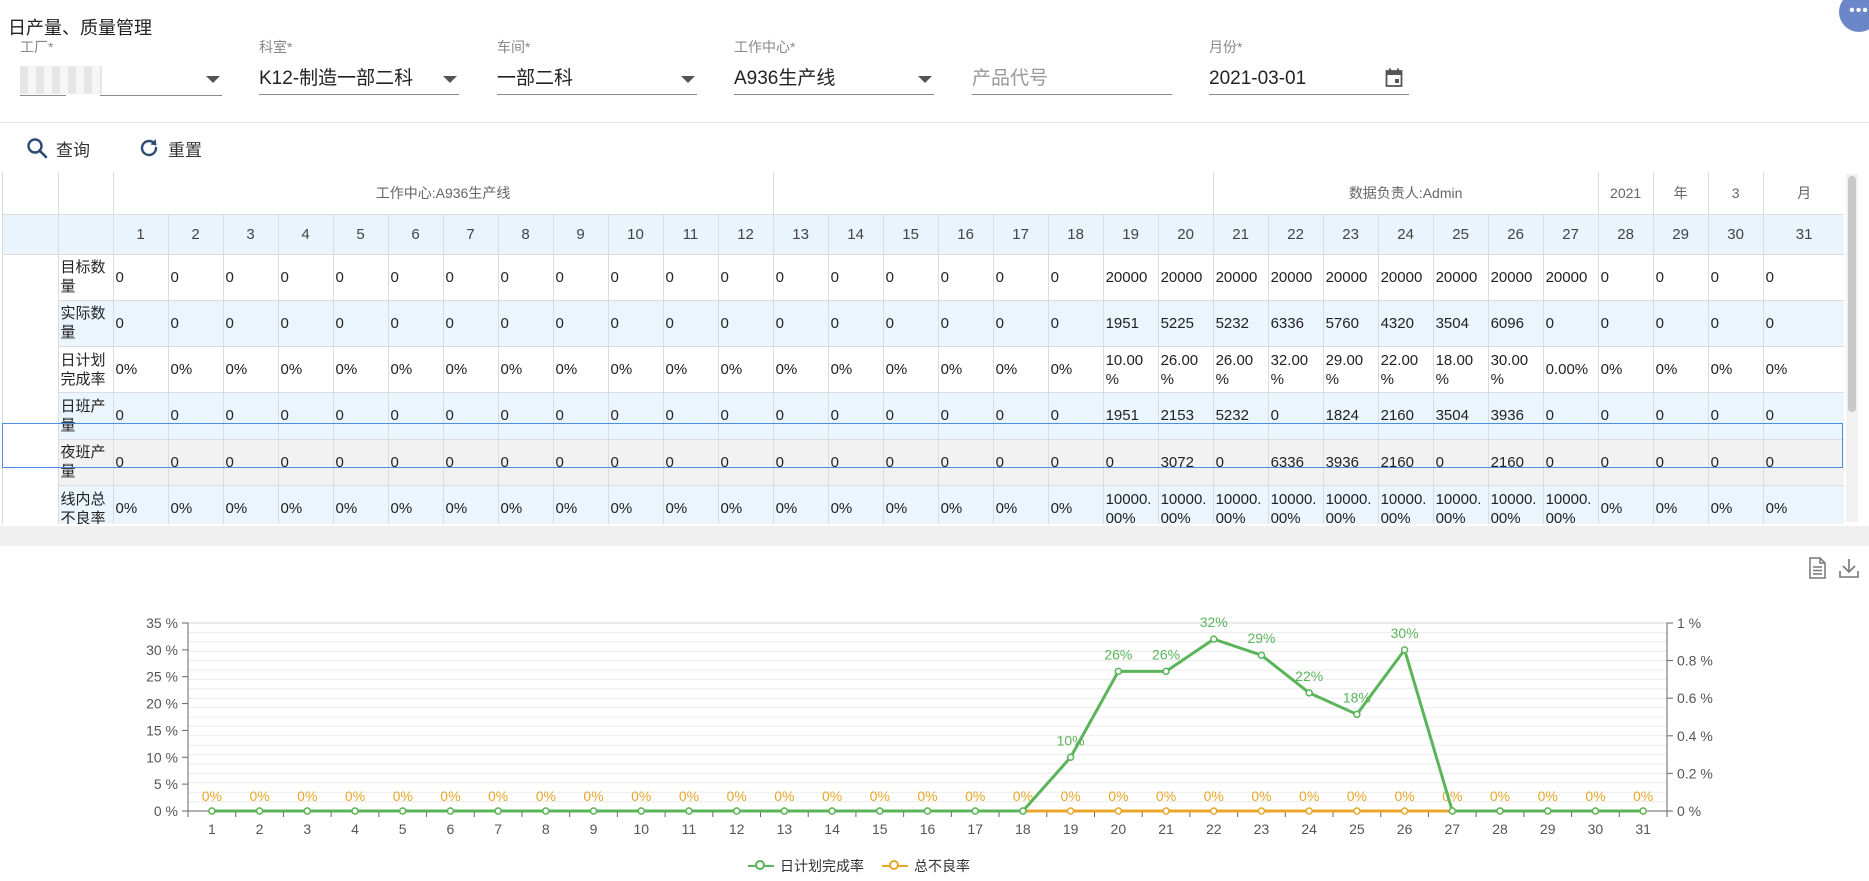 This screenshot has width=1869, height=881. What do you see at coordinates (1406, 324) in the screenshot?
I see `table-cell: 4320` at bounding box center [1406, 324].